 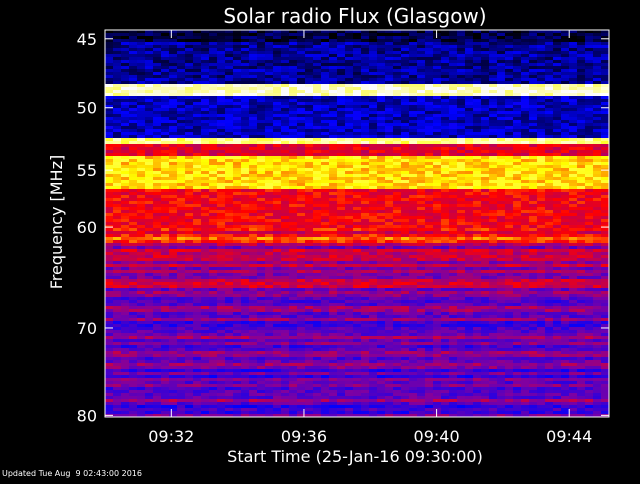 What do you see at coordinates (569, 436) in the screenshot?
I see `x-tick-label: 09:44` at bounding box center [569, 436].